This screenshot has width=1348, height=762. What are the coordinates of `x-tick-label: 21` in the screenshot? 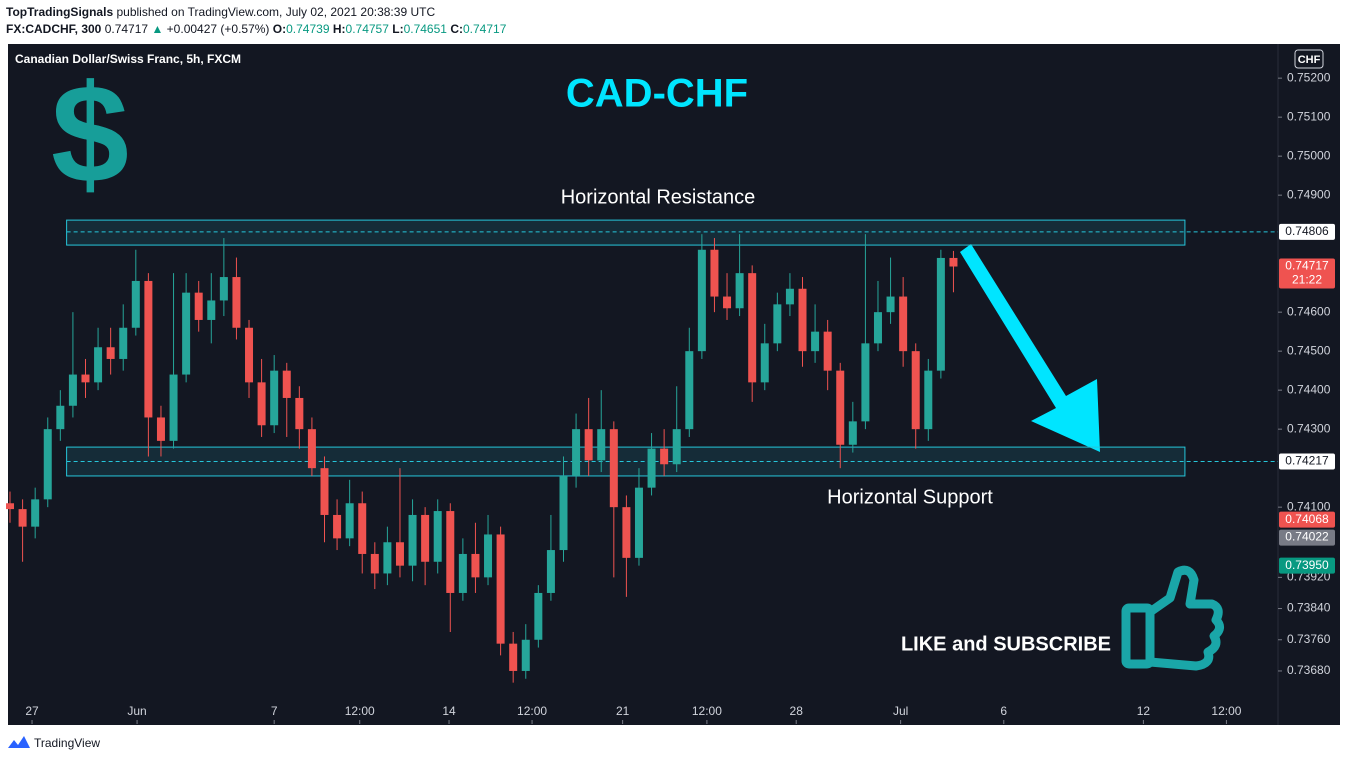 It's located at (623, 711).